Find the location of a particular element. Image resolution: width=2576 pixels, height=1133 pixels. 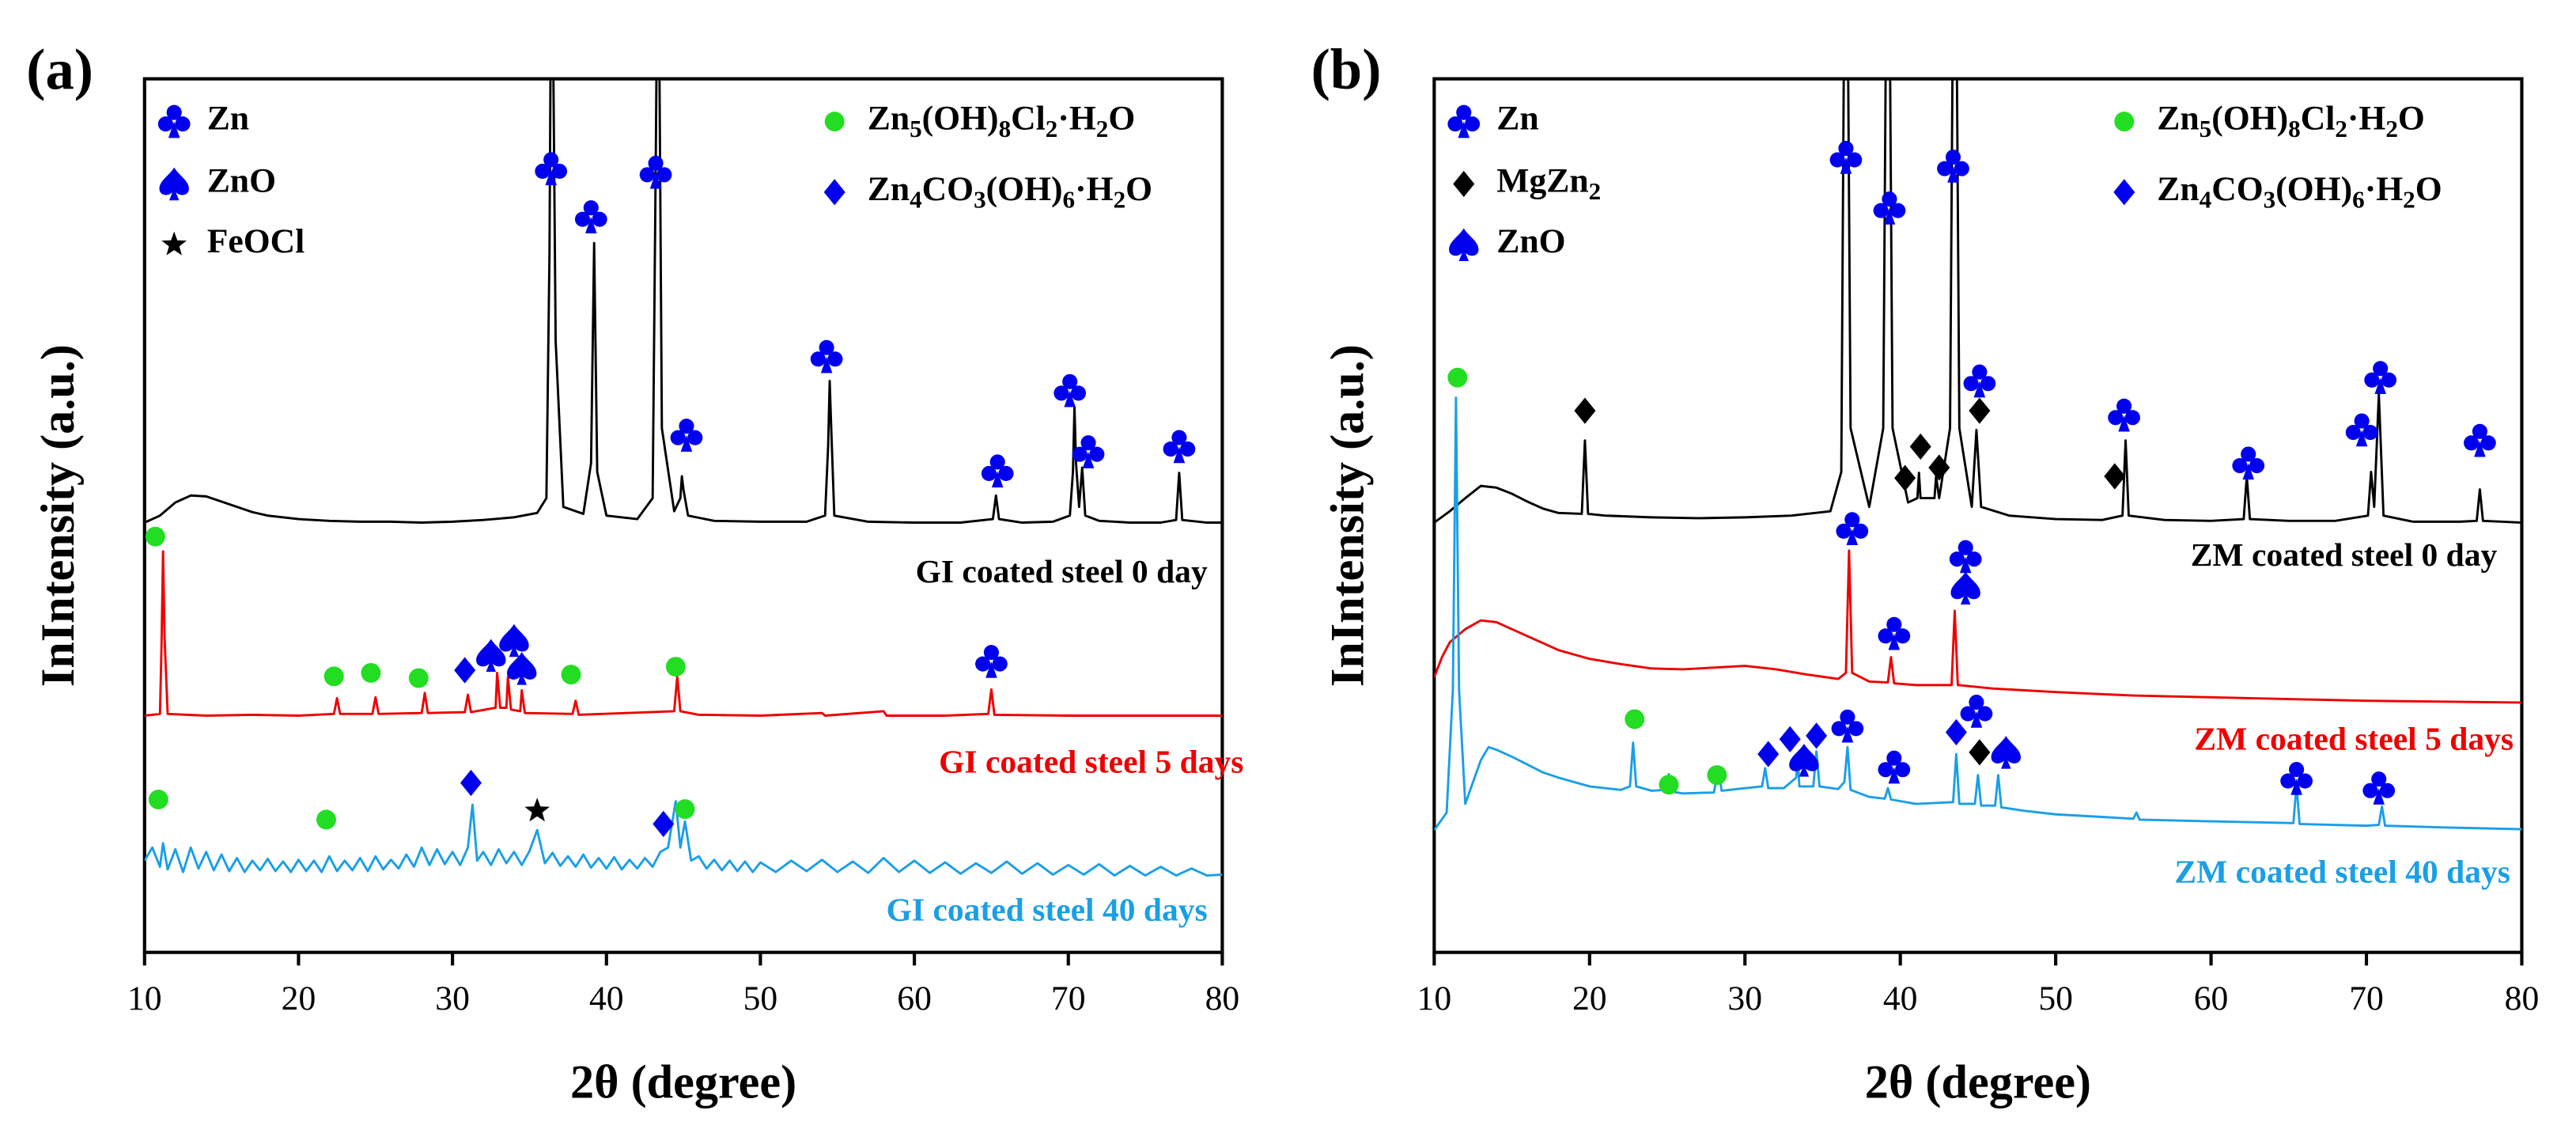

curve-label: ZM coated steel 40 days is located at coordinates (2342, 872).